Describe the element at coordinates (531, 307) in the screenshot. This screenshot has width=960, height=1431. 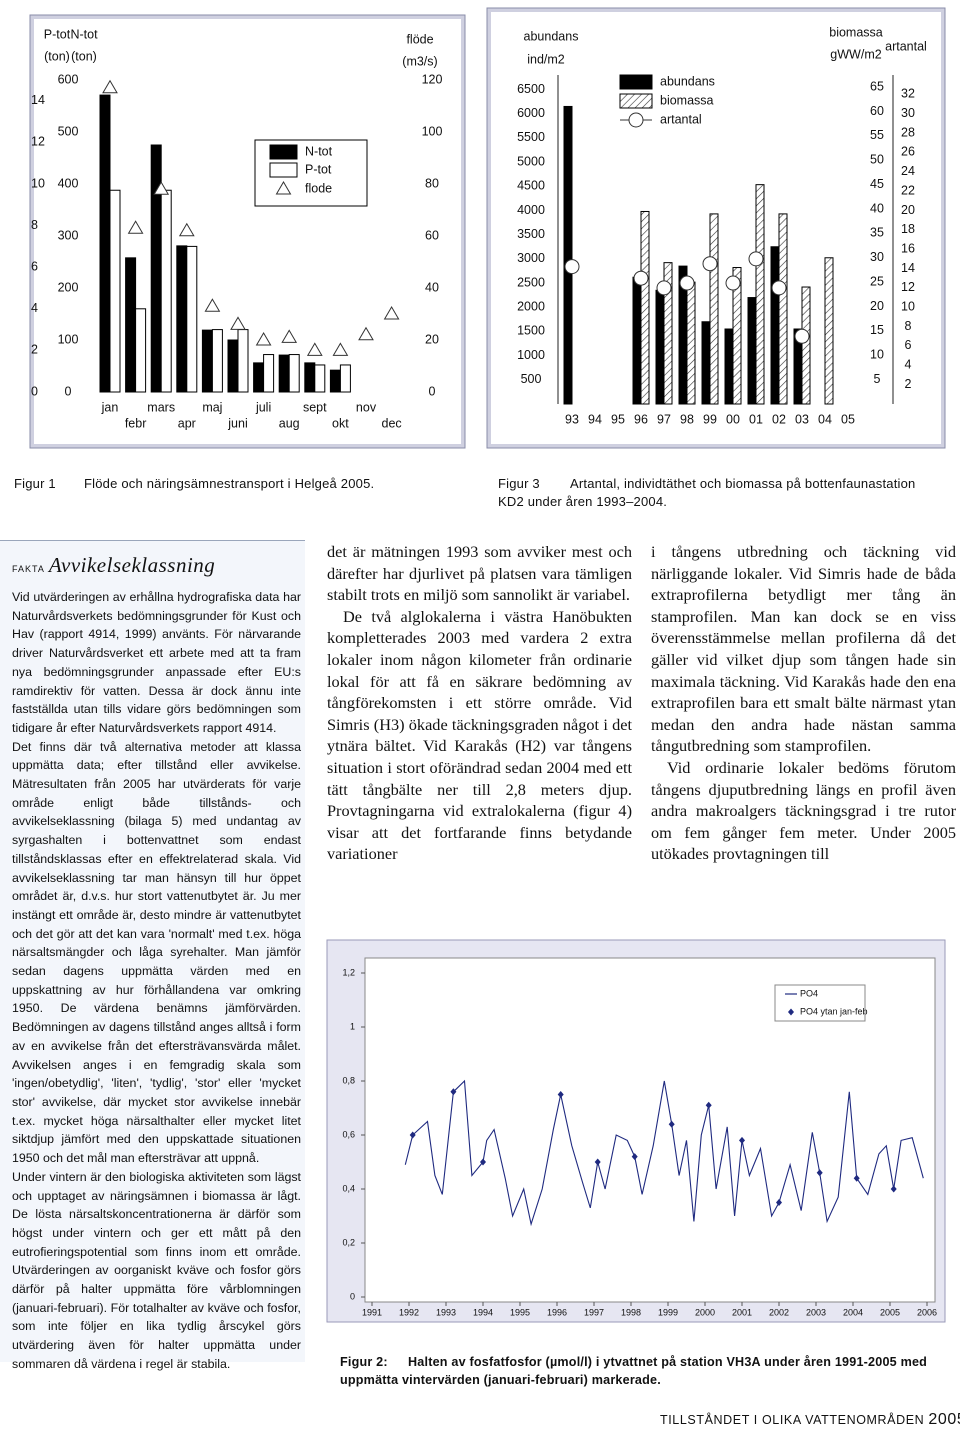
I see `y-tick-label: 2000` at that location.